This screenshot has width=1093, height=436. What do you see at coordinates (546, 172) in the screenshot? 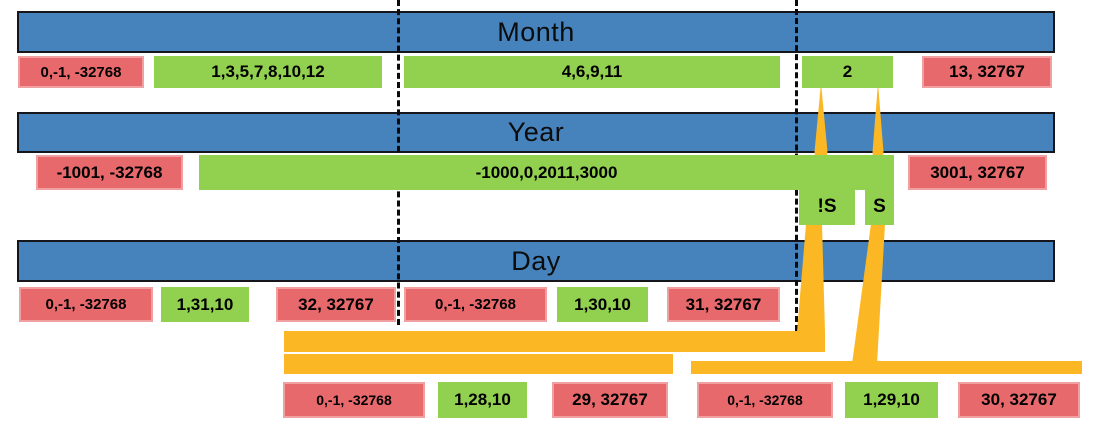
I see `year-class-valid: -1000,0,2011,3000` at bounding box center [546, 172].